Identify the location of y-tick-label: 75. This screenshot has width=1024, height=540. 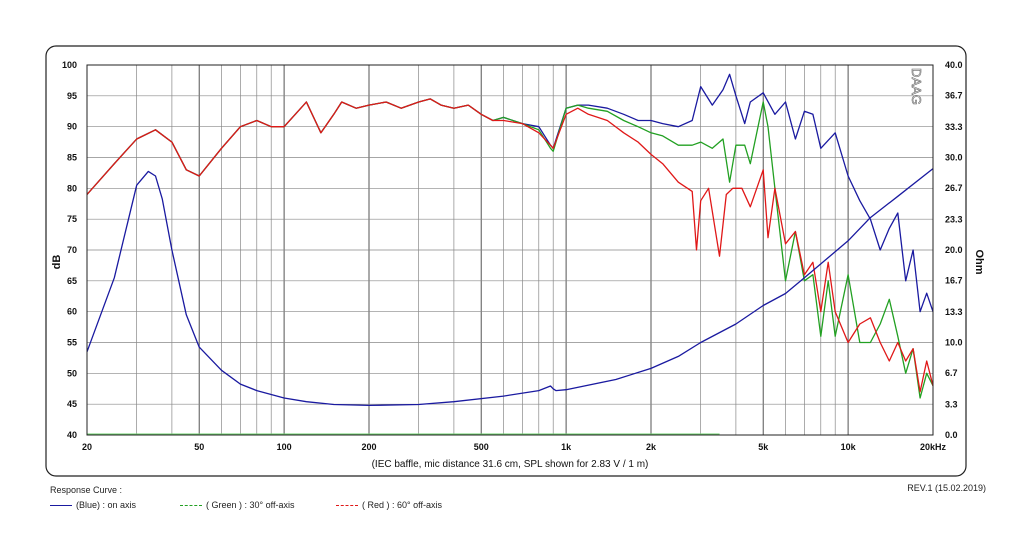
(72, 219).